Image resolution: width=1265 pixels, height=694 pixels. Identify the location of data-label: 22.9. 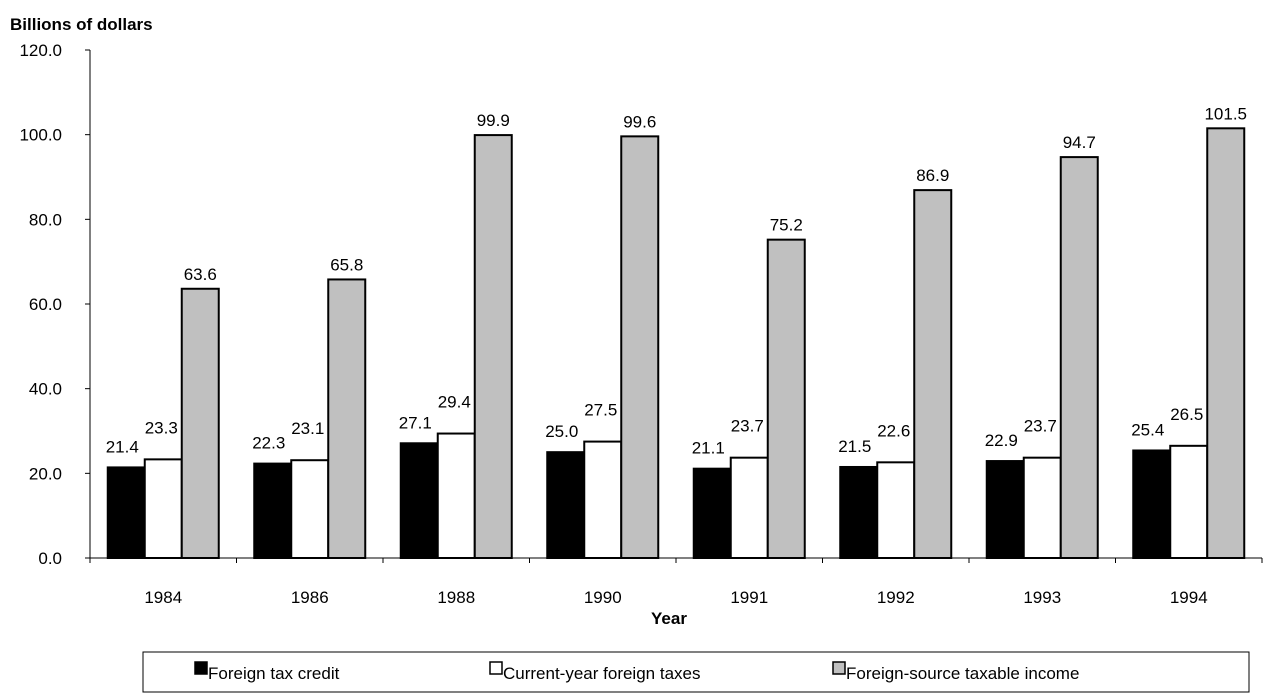
(1001, 440).